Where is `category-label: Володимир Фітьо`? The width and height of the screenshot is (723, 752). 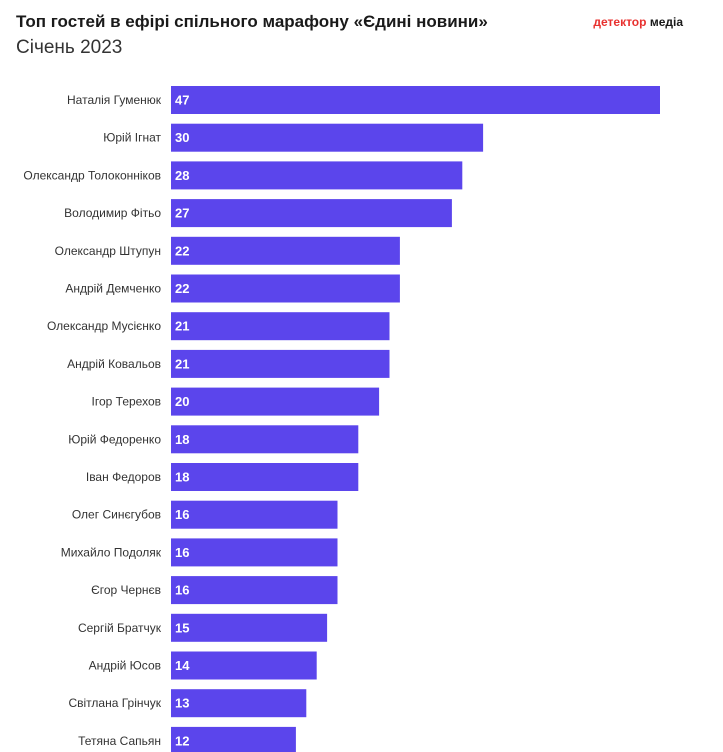
category-label: Володимир Фітьо is located at coordinates (112, 213).